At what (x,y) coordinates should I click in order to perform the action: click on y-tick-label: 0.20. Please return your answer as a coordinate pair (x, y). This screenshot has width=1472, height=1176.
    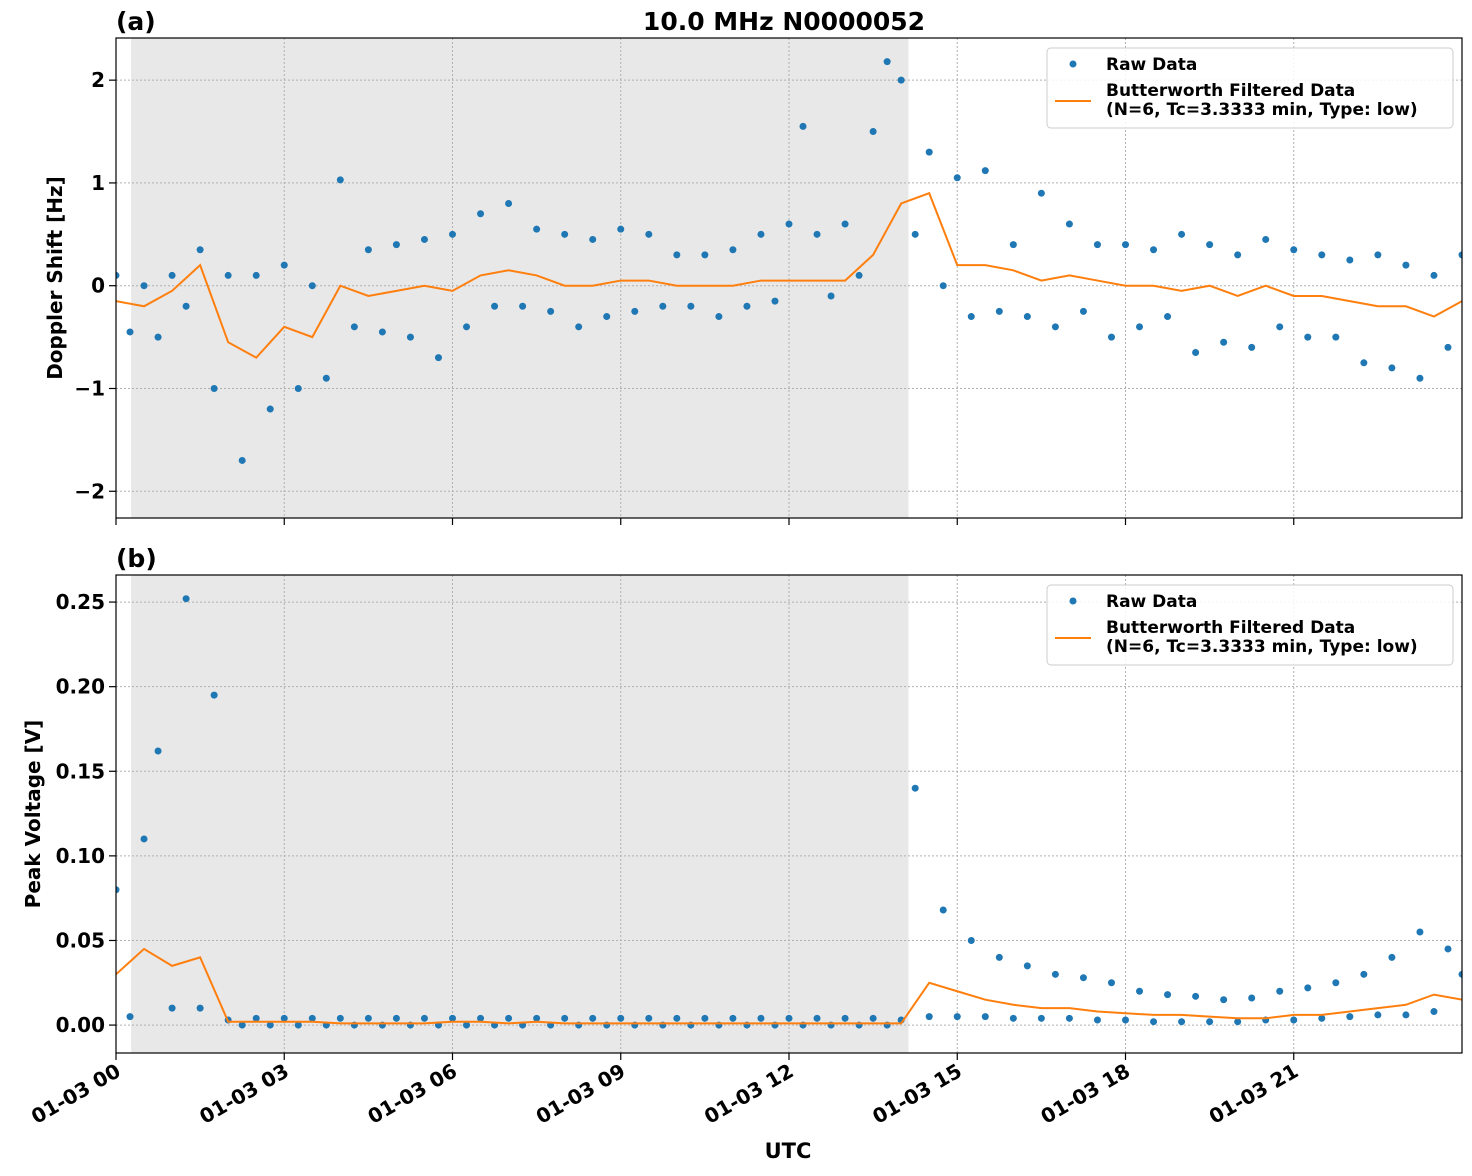
    Looking at the image, I should click on (80, 687).